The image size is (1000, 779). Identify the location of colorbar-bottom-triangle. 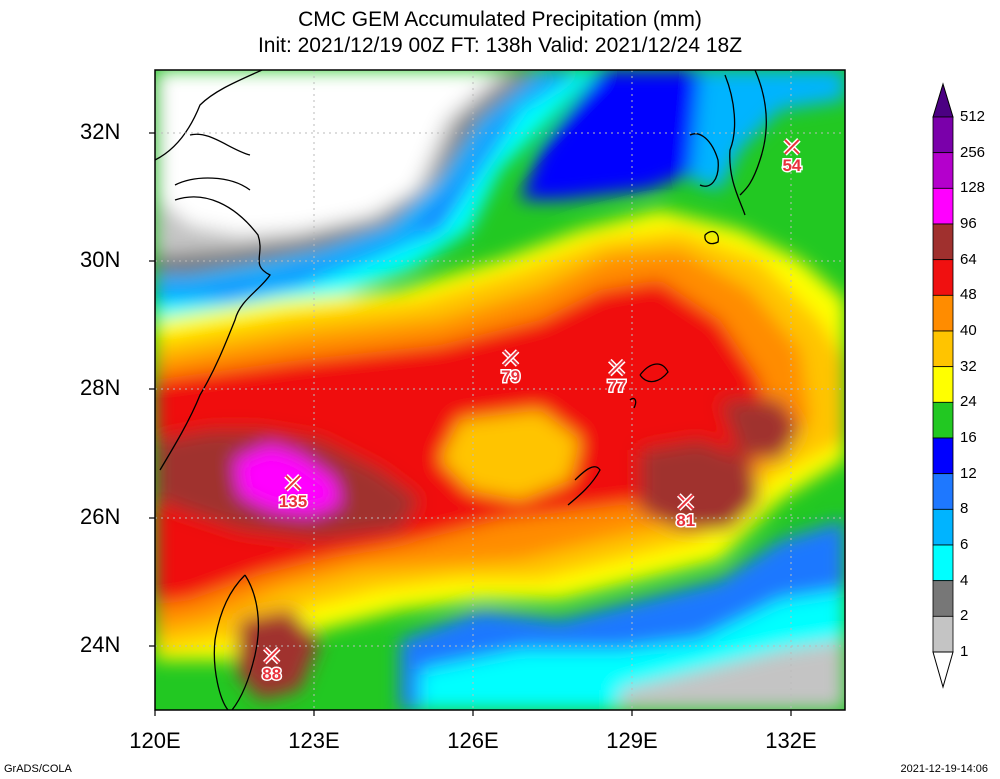
(943, 670).